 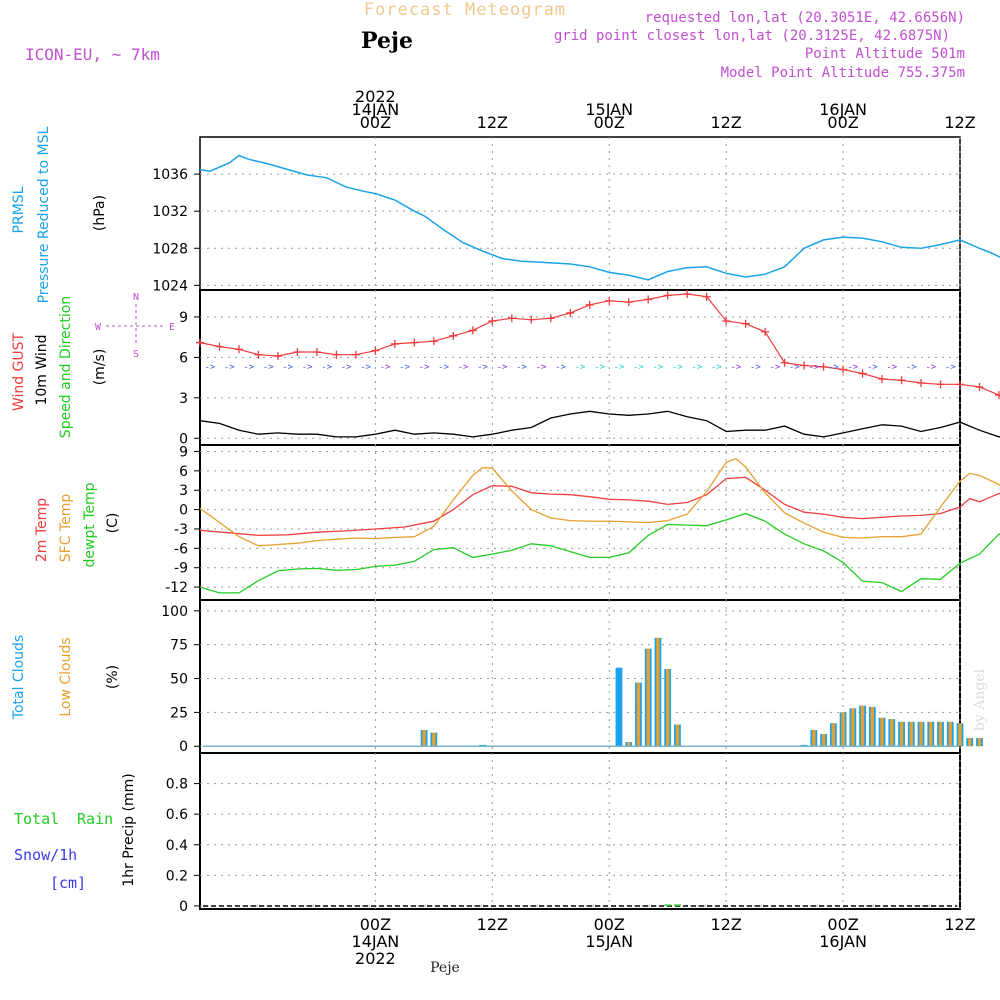 What do you see at coordinates (609, 122) in the screenshot?
I see `top-time-label: 00Z` at bounding box center [609, 122].